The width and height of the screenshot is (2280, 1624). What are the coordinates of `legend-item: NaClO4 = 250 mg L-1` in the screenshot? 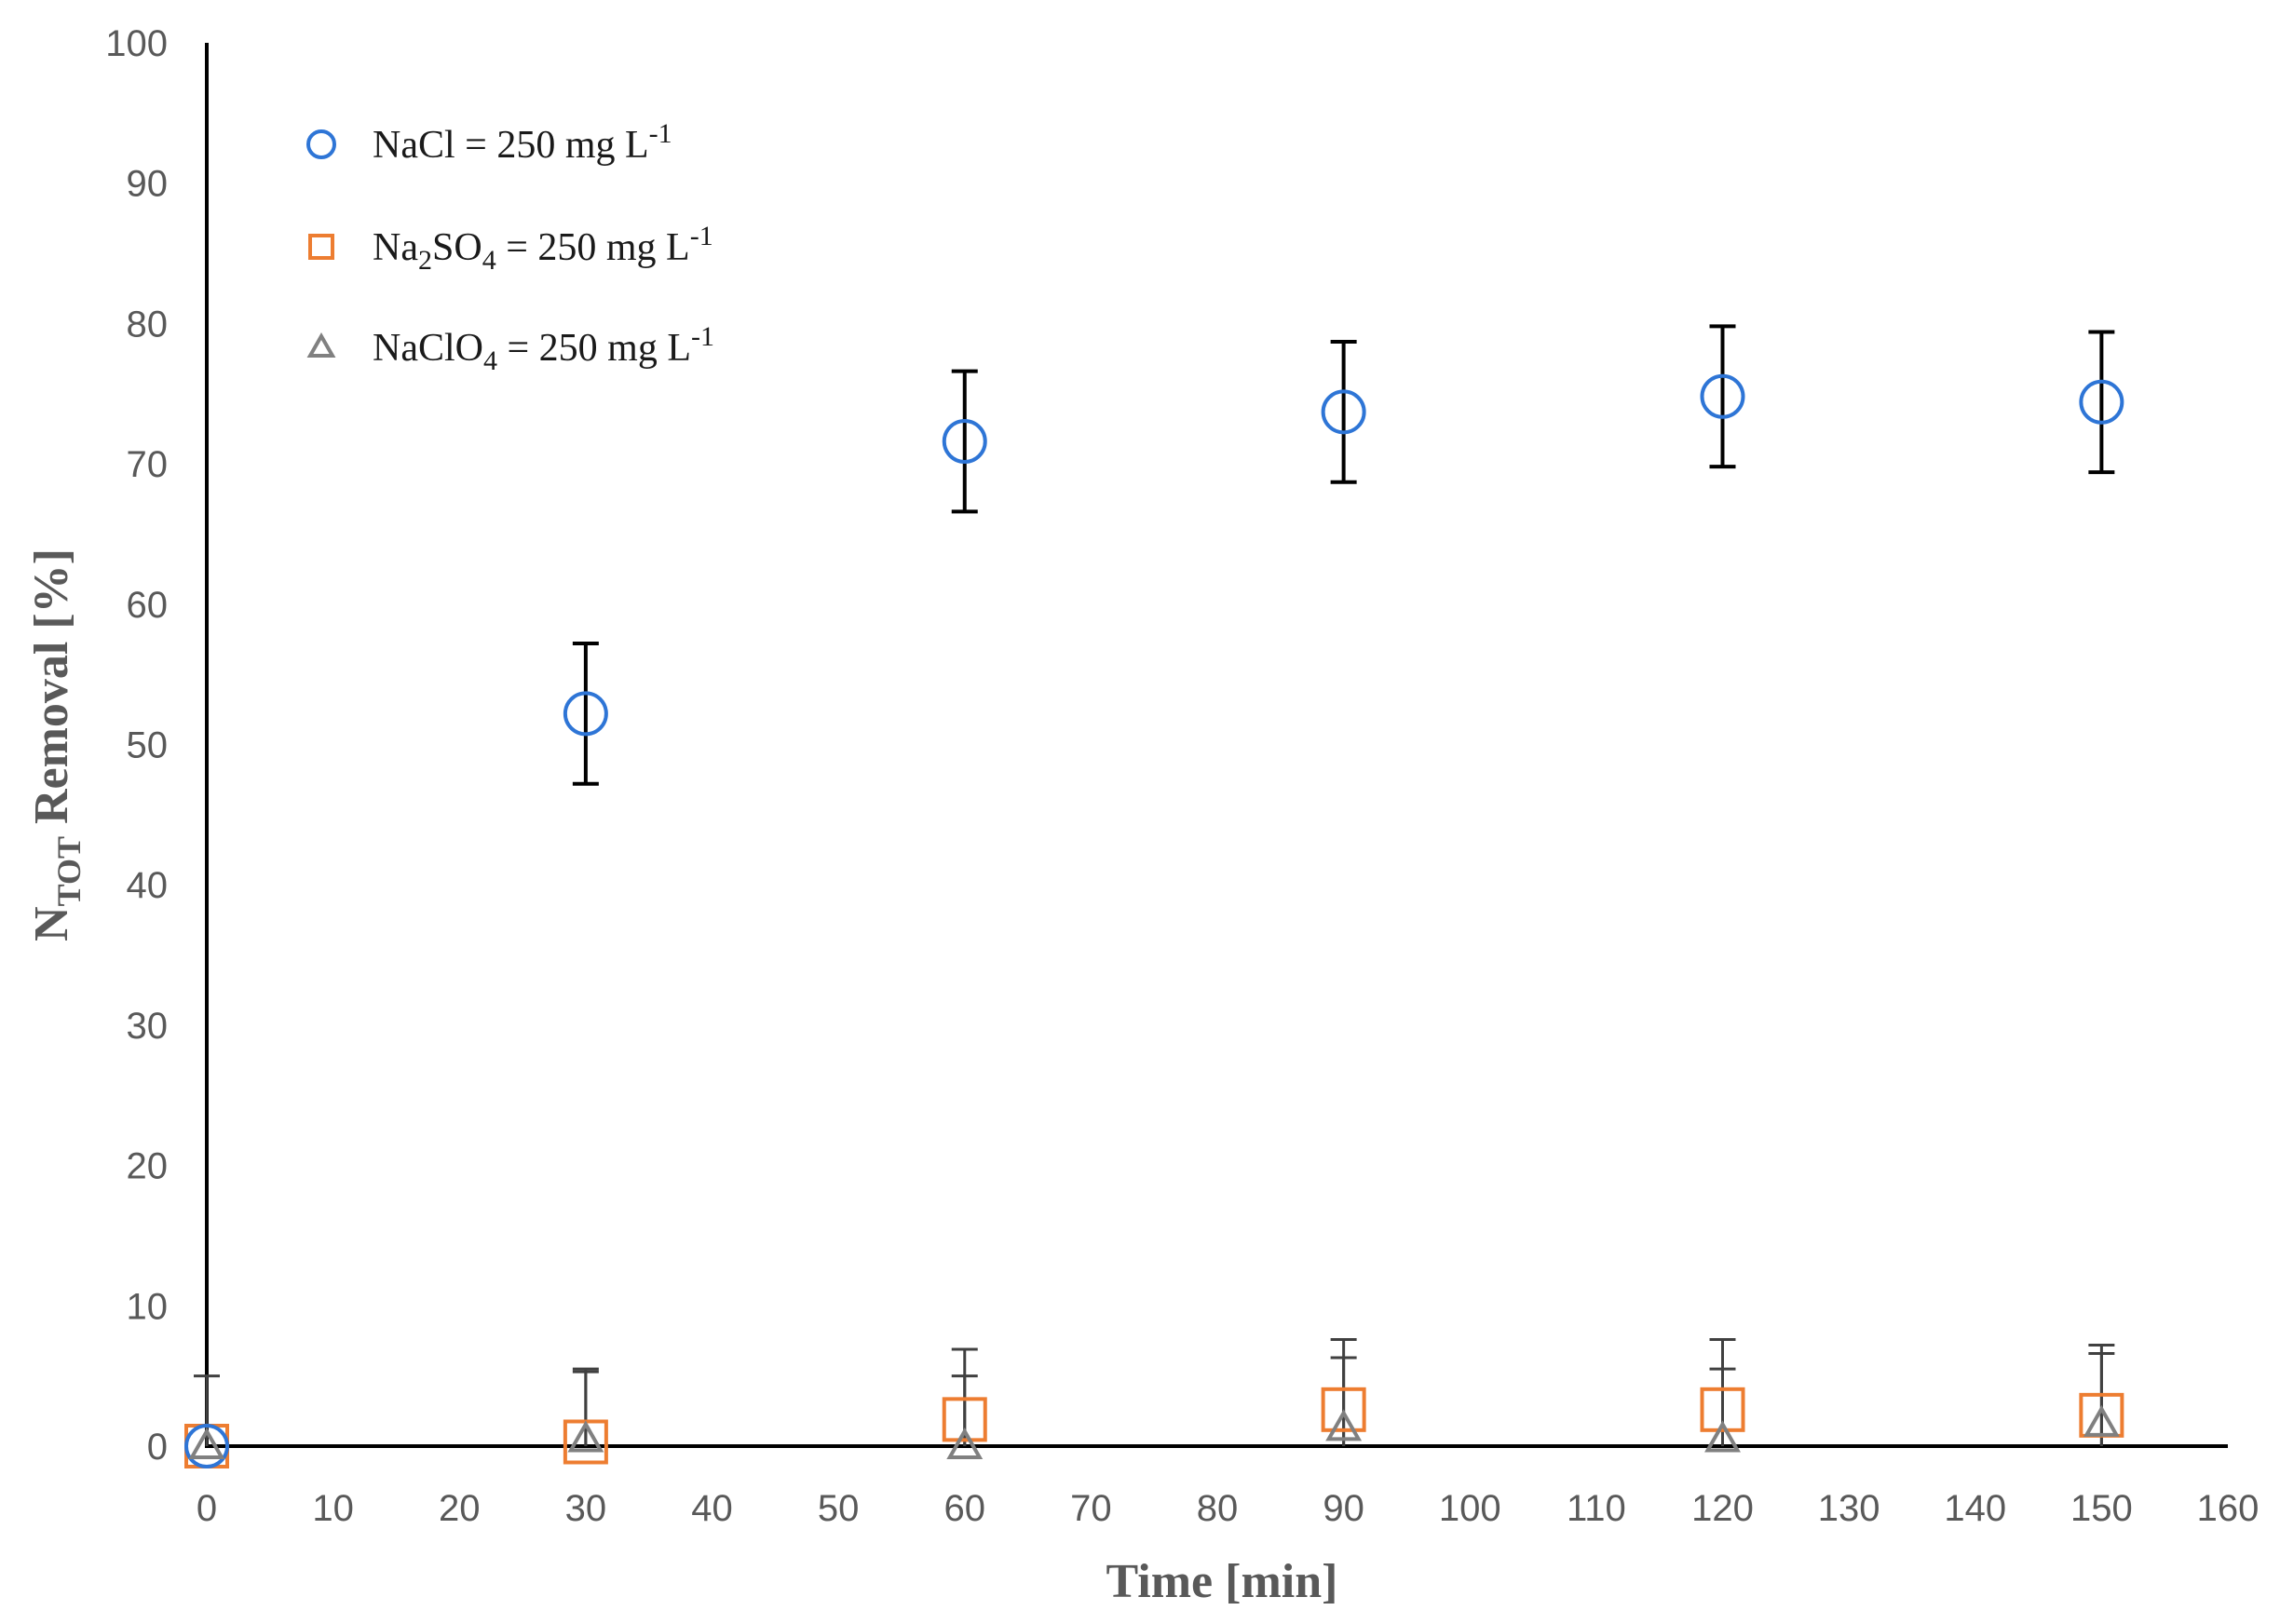 It's located at (510, 348).